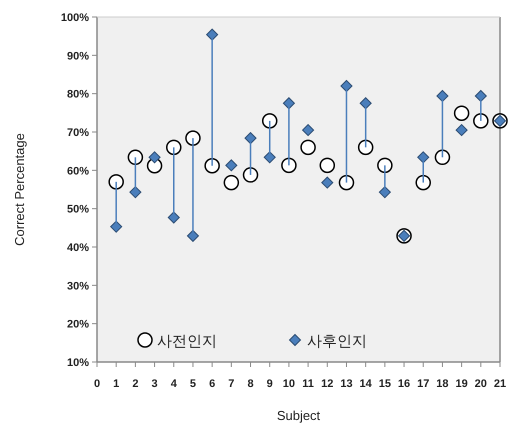  What do you see at coordinates (423, 384) in the screenshot?
I see `x-tick-label: 17` at bounding box center [423, 384].